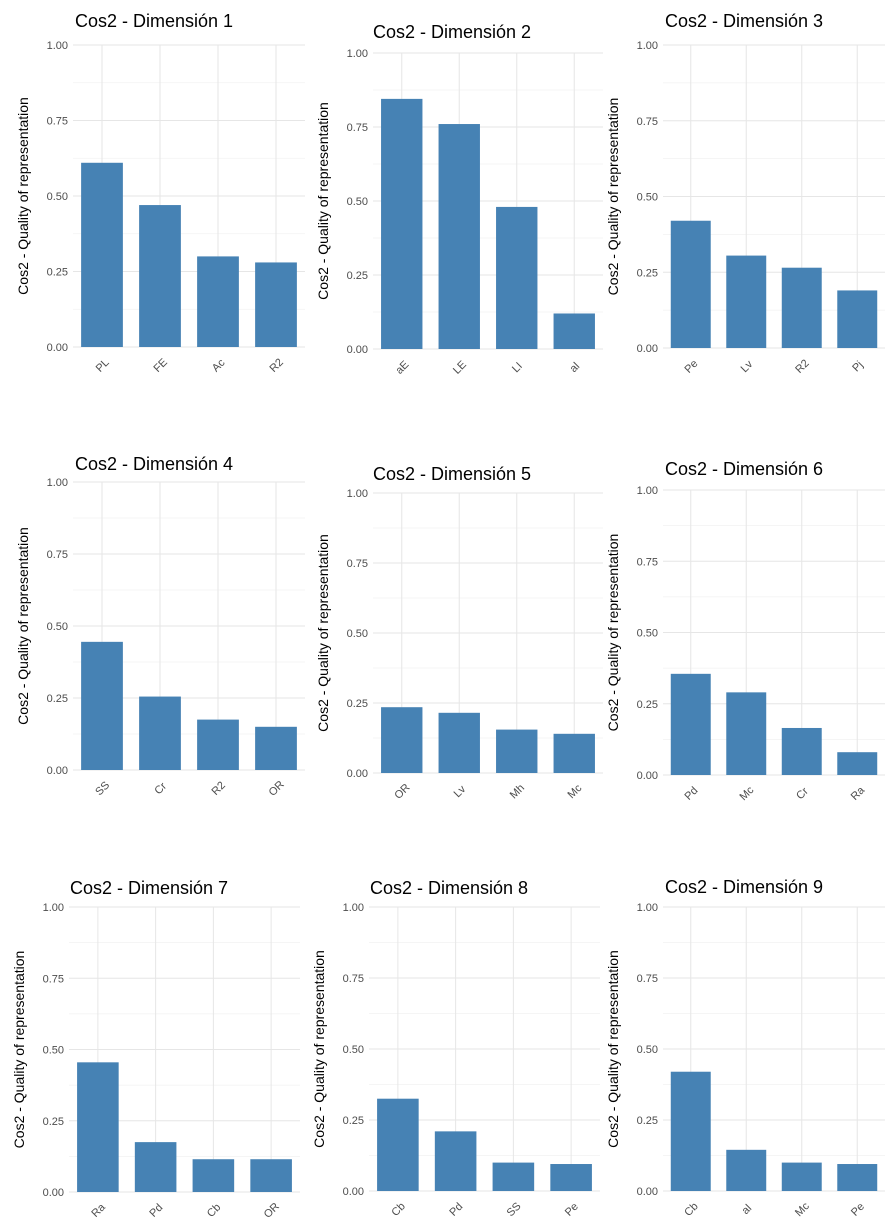 The width and height of the screenshot is (887, 1232). I want to click on x-tick-label: SS, so click(102, 788).